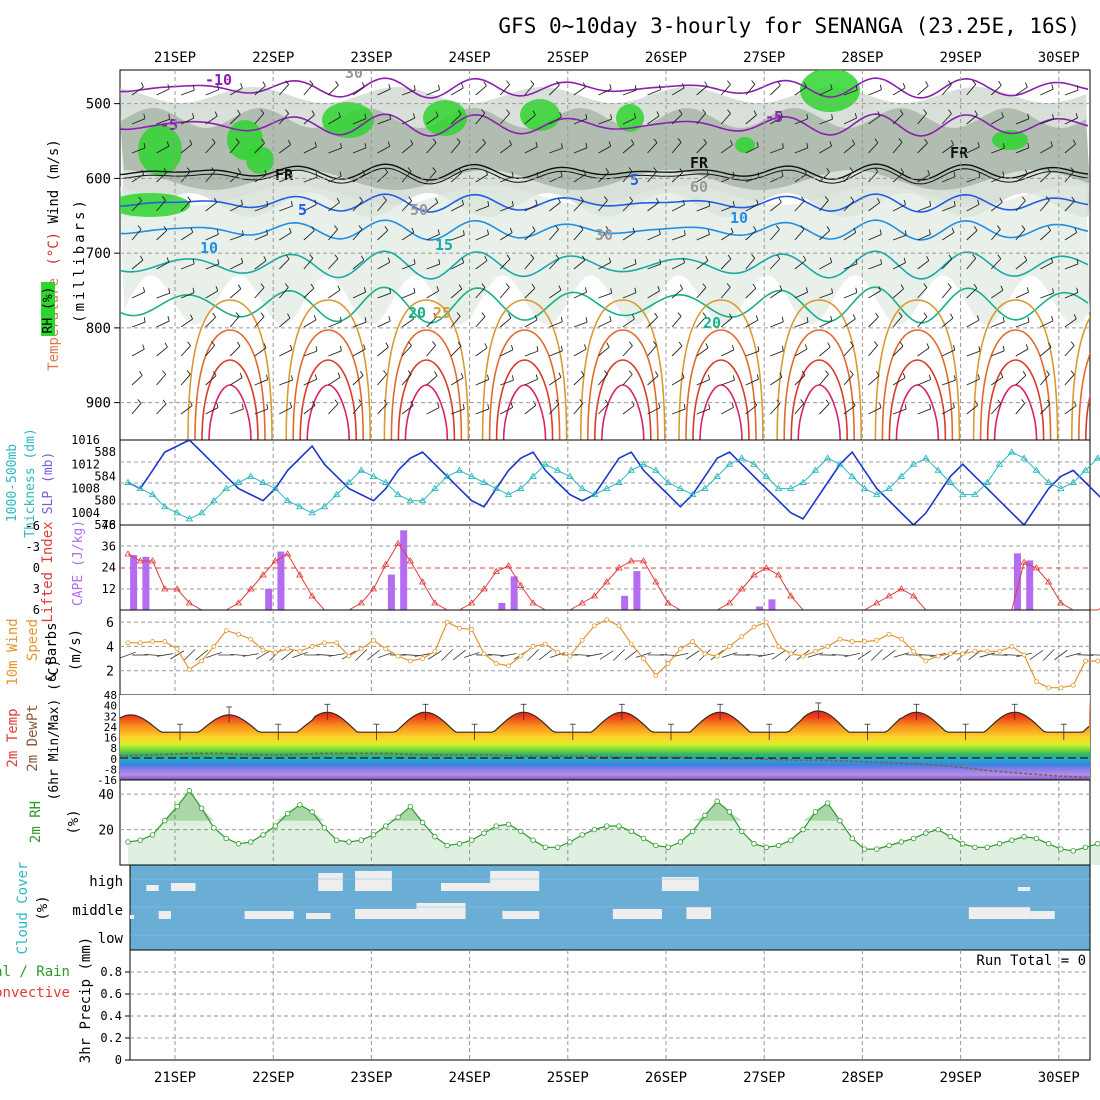 The height and width of the screenshot is (1100, 1100). Describe the element at coordinates (80, 260) in the screenshot. I see `upper-label-pressure: (millibars)` at that location.